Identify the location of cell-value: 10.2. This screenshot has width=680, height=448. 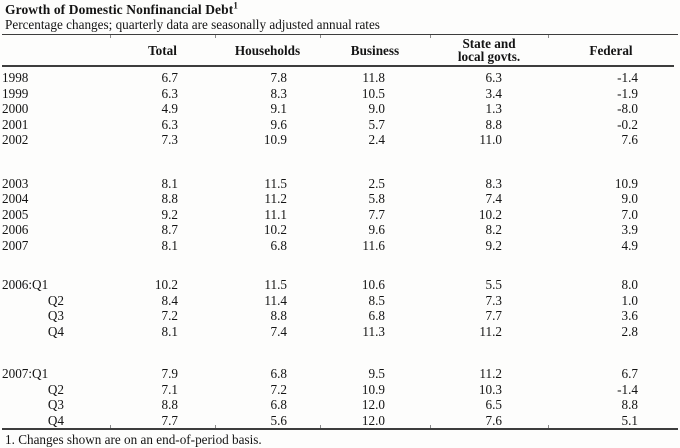
(490, 214).